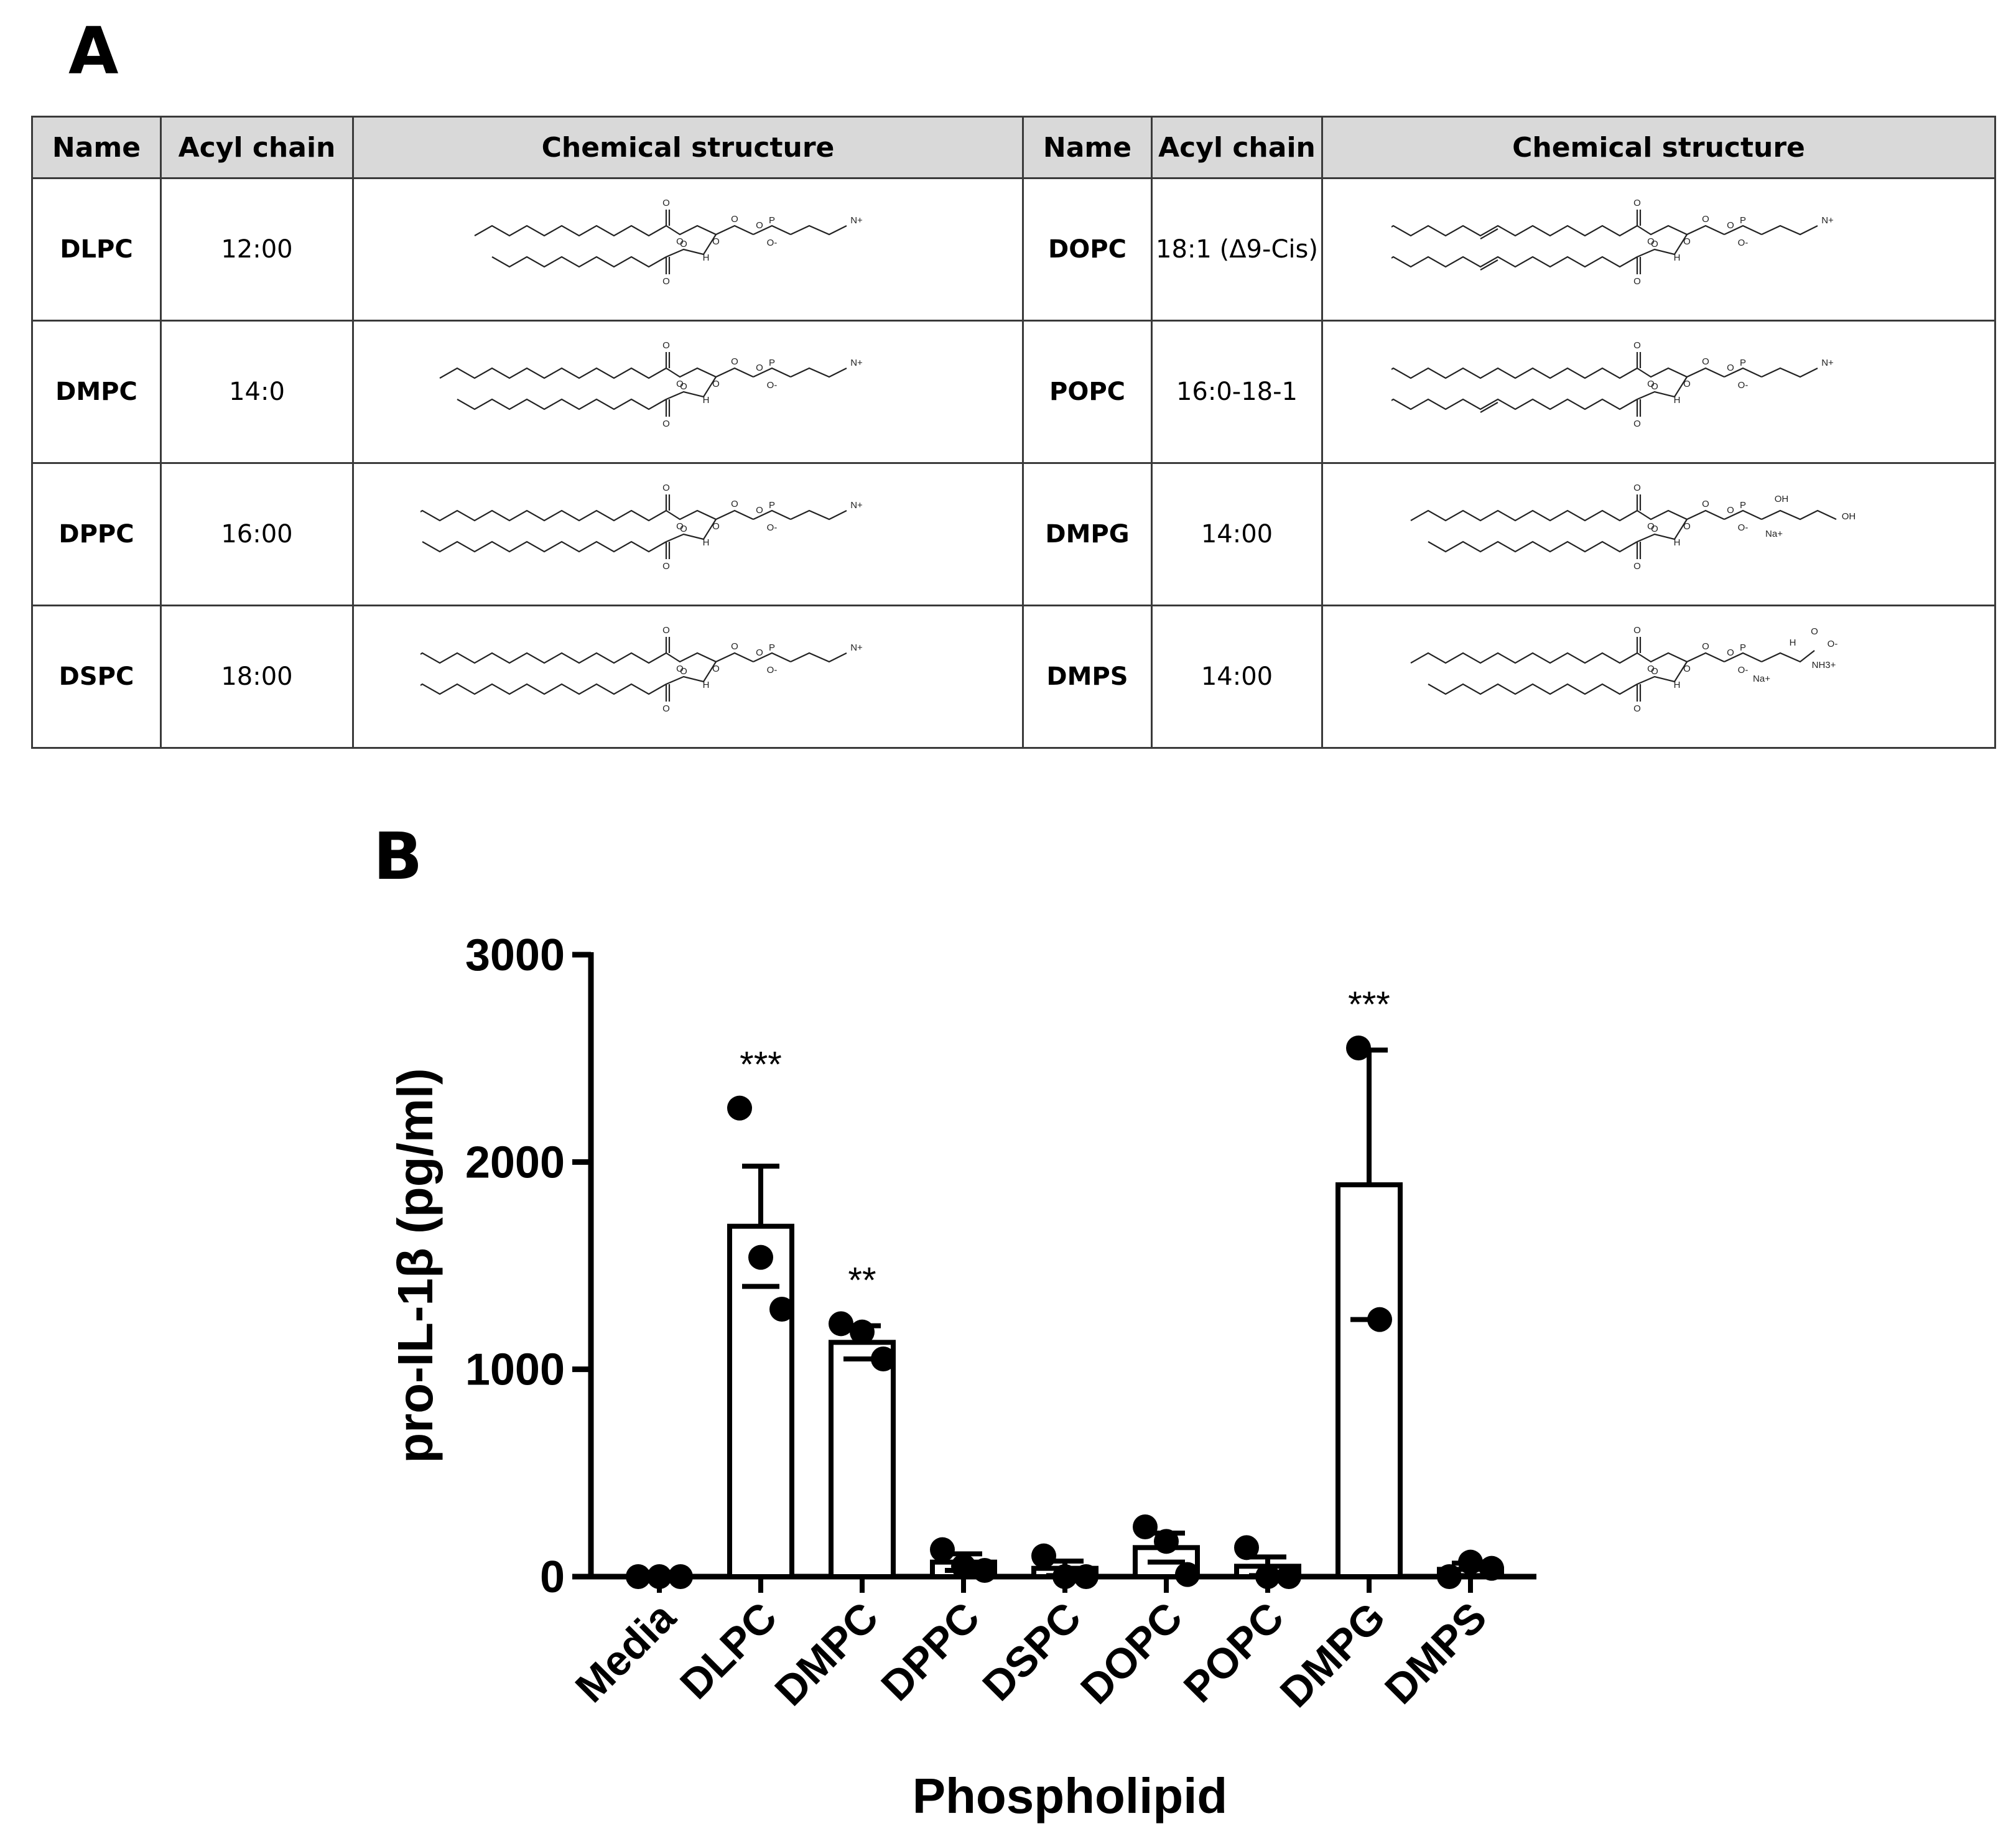 This screenshot has width=2016, height=1831. What do you see at coordinates (96, 249) in the screenshot?
I see `lipid-name: DLPC` at bounding box center [96, 249].